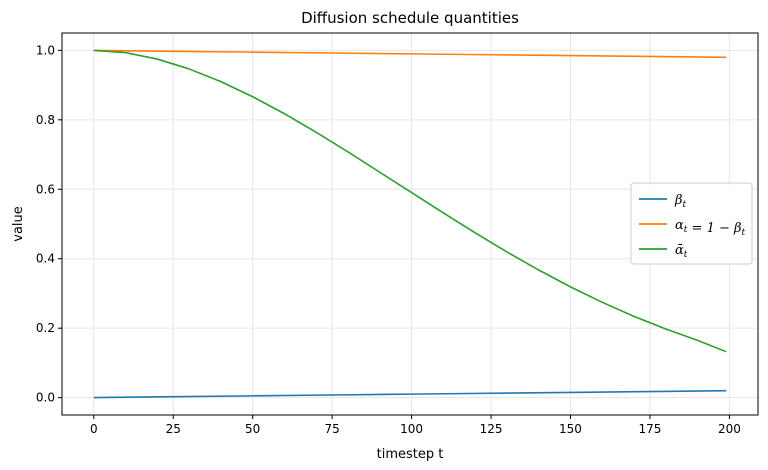 The height and width of the screenshot is (470, 768). I want to click on x-tick-label: 75, so click(331, 429).